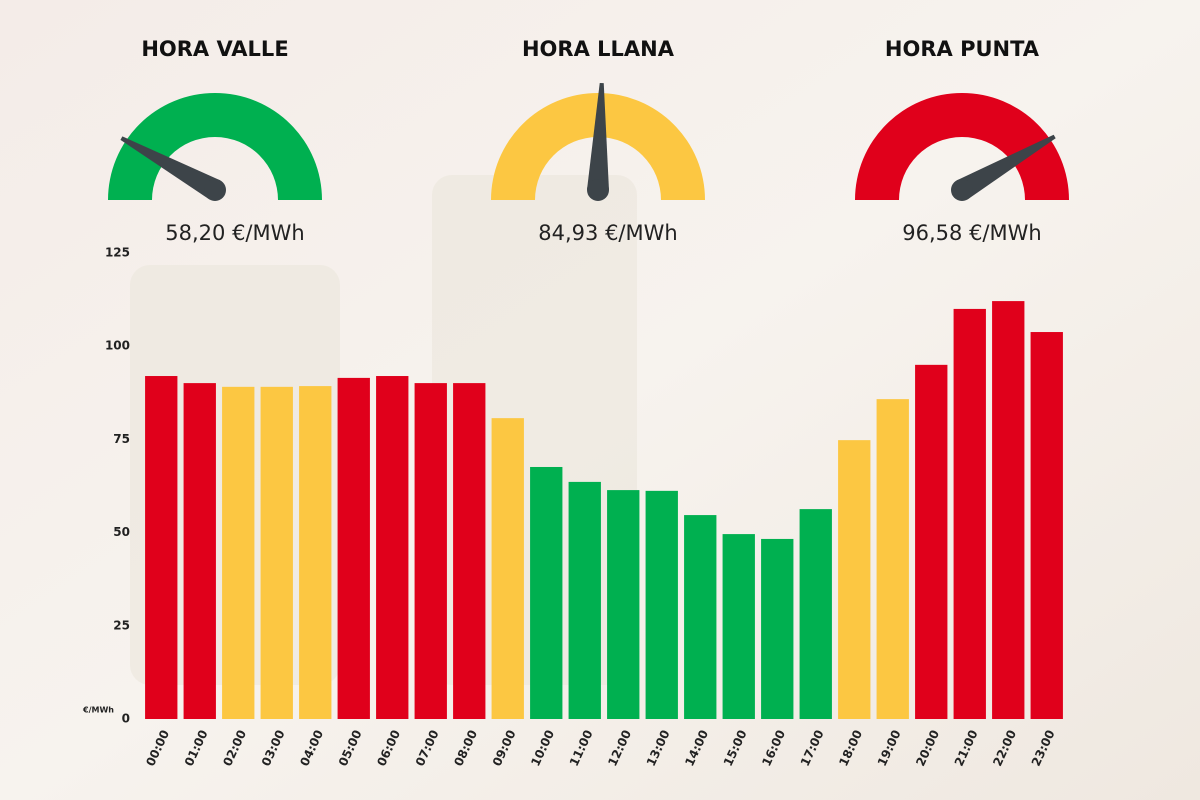  What do you see at coordinates (962, 49) in the screenshot?
I see `gauge-title: HORA PUNTA` at bounding box center [962, 49].